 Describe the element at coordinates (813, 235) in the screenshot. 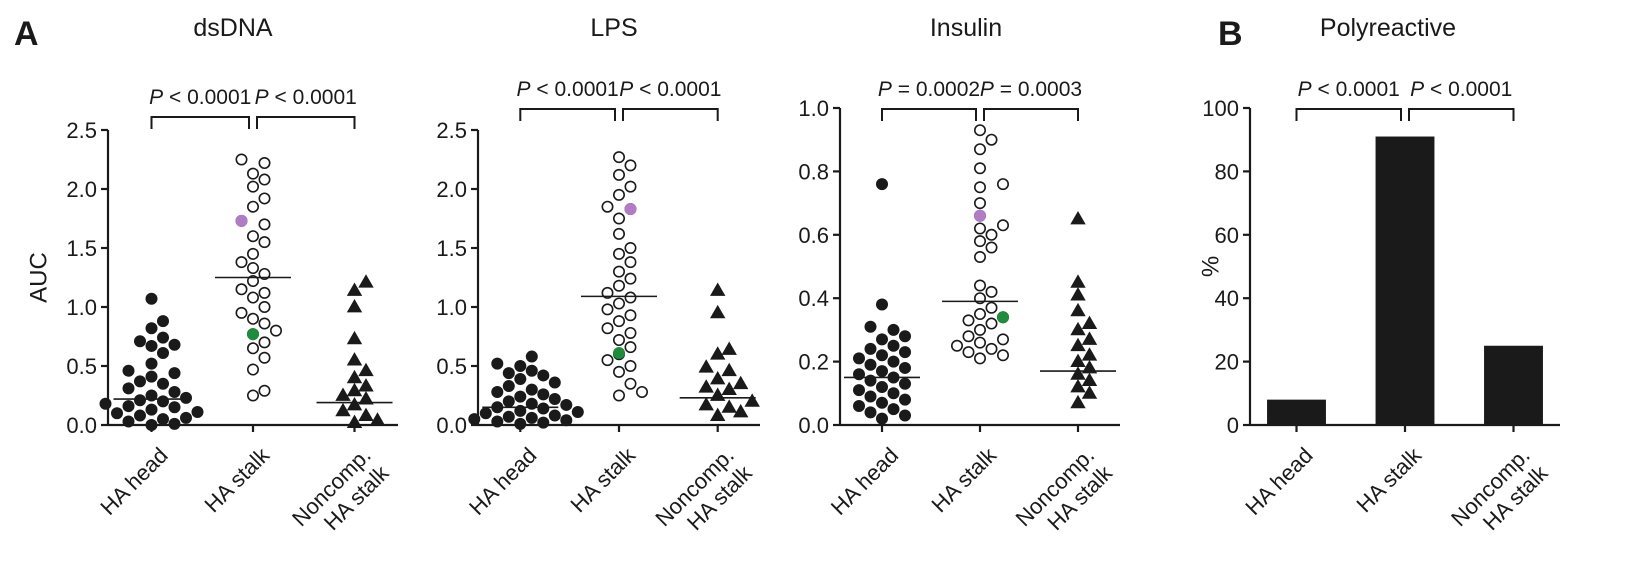

I see `y-tick-label: 0.6` at that location.